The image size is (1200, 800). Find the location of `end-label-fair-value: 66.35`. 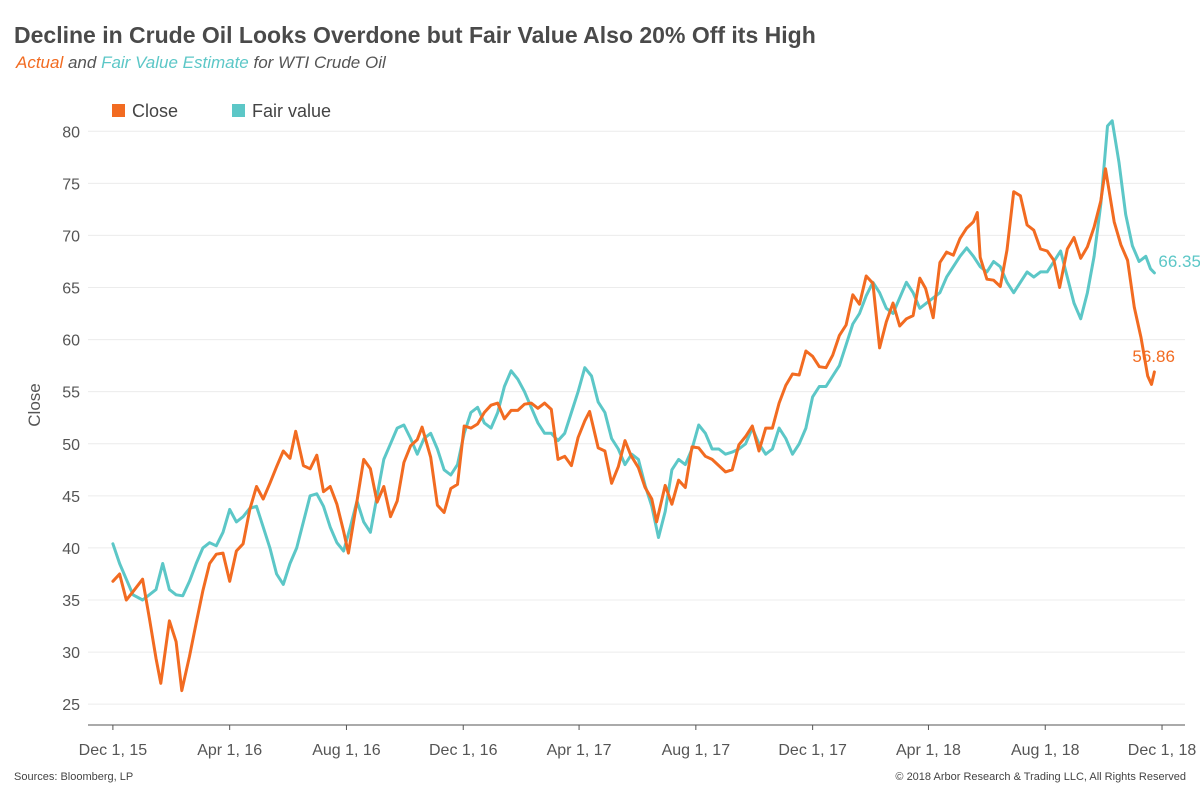

end-label-fair-value: 66.35 is located at coordinates (1179, 261).